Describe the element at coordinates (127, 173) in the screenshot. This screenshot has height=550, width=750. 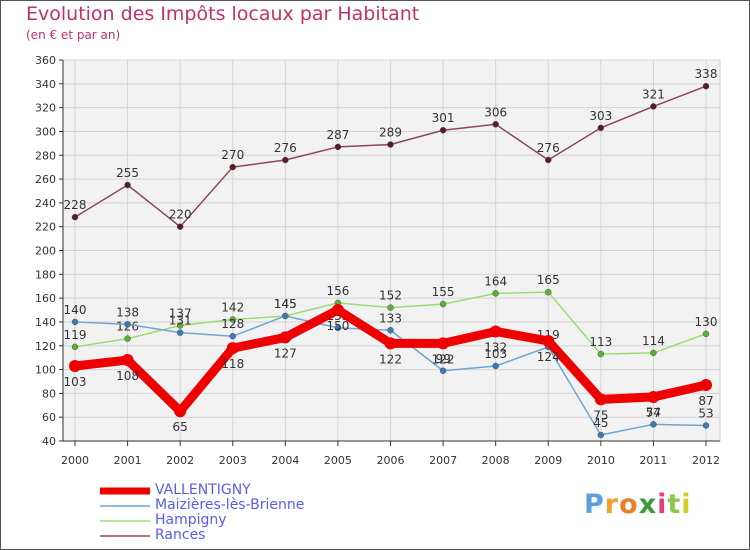
I see `data-label: 255` at that location.